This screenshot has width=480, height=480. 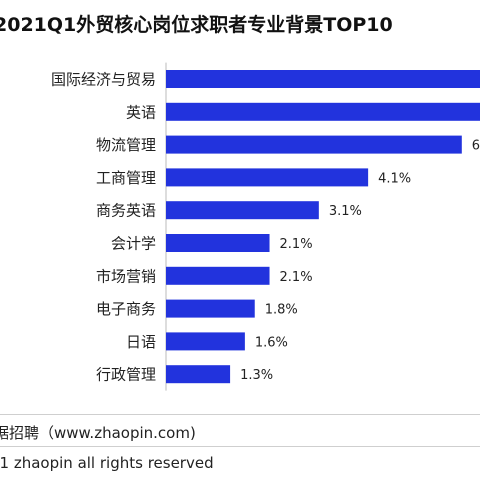 What do you see at coordinates (107, 463) in the screenshot?
I see `copyright-text: 21 zhaopin all rights reserved` at bounding box center [107, 463].